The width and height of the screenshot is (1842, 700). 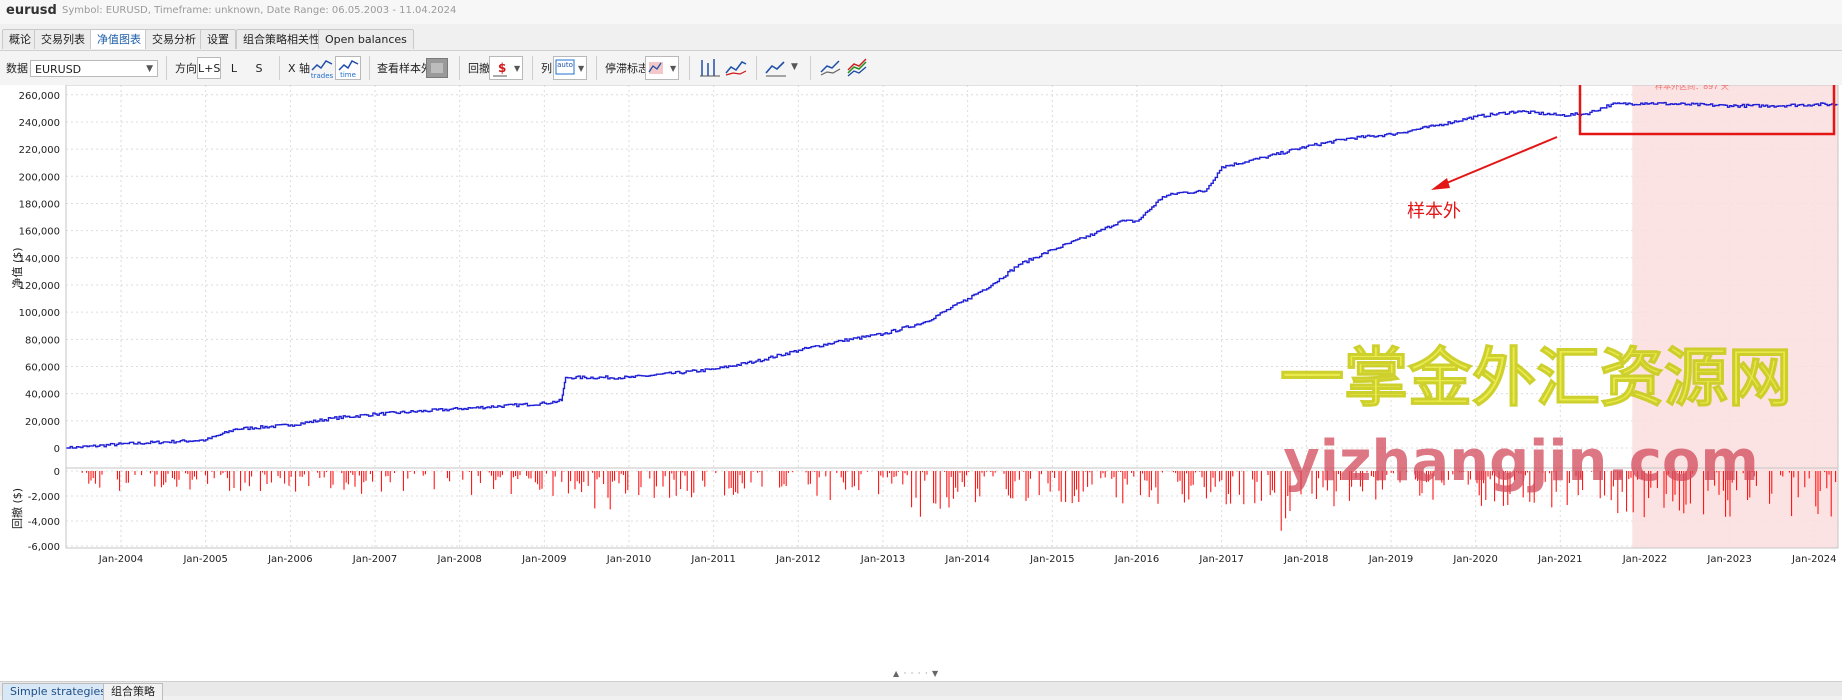 What do you see at coordinates (39, 150) in the screenshot?
I see `y-tick-label: 220,000` at bounding box center [39, 150].